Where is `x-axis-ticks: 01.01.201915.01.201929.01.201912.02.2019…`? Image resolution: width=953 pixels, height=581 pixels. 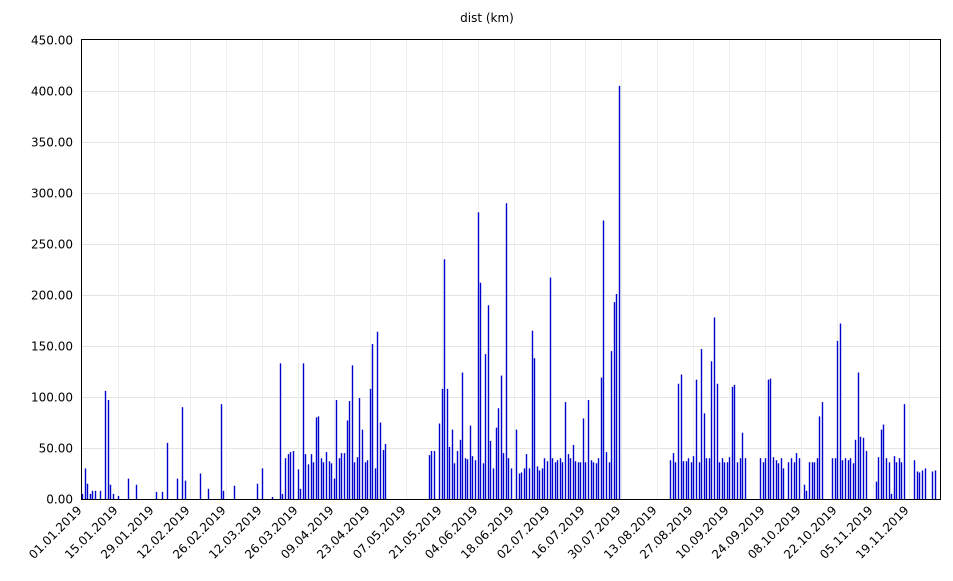 x-axis-ticks: 01.01.201915.01.201929.01.201912.02.2019… is located at coordinates (468, 532).